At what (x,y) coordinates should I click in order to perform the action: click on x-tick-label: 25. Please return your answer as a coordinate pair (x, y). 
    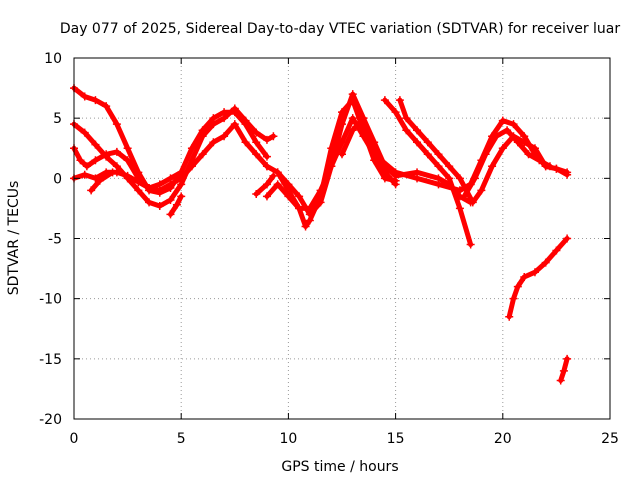
    Looking at the image, I should click on (610, 439).